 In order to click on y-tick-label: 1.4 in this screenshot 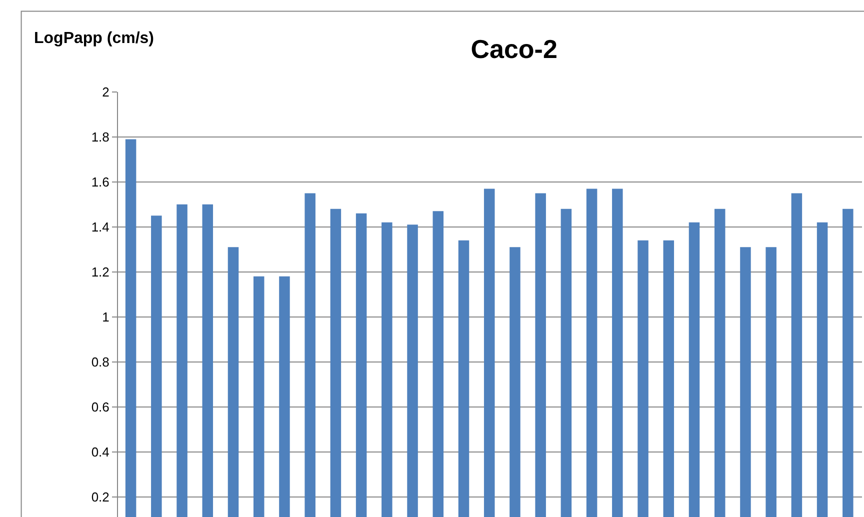, I will do `click(100, 226)`.